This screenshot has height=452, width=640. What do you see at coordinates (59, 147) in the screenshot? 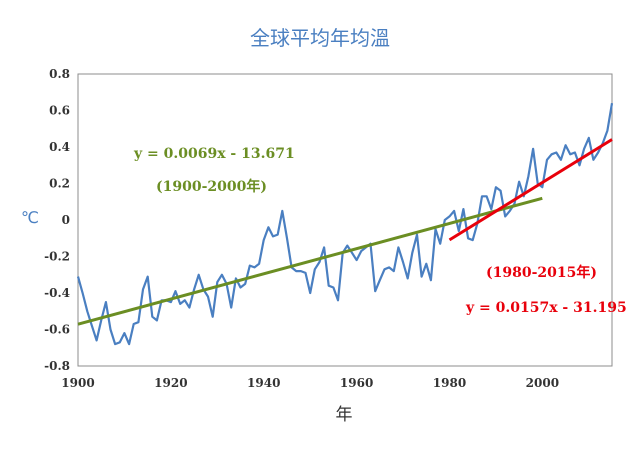
I see `y-tick-label: 0.4` at bounding box center [59, 147].